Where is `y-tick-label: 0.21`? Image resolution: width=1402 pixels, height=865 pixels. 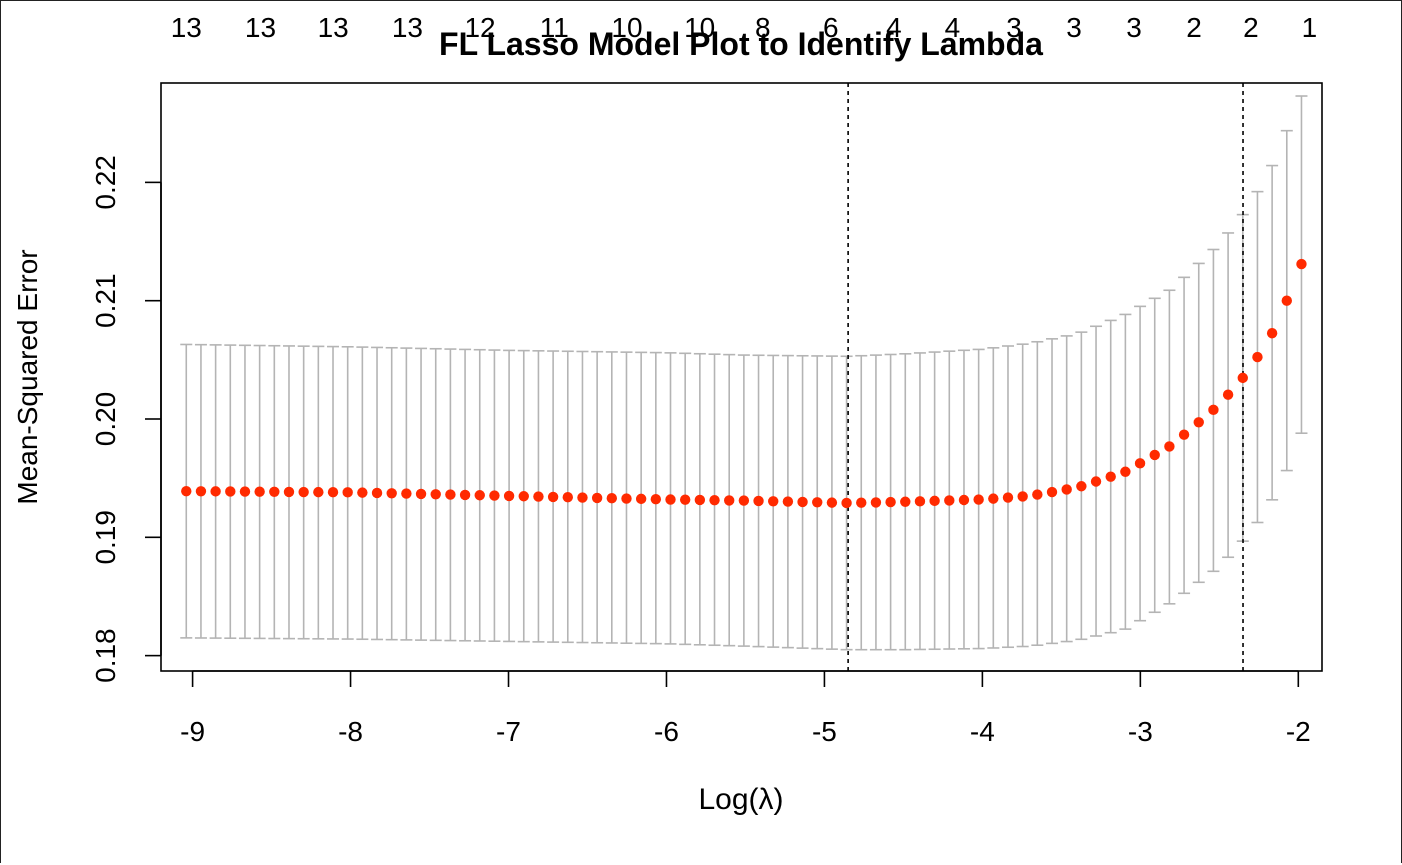
y-tick-label: 0.21 is located at coordinates (105, 300).